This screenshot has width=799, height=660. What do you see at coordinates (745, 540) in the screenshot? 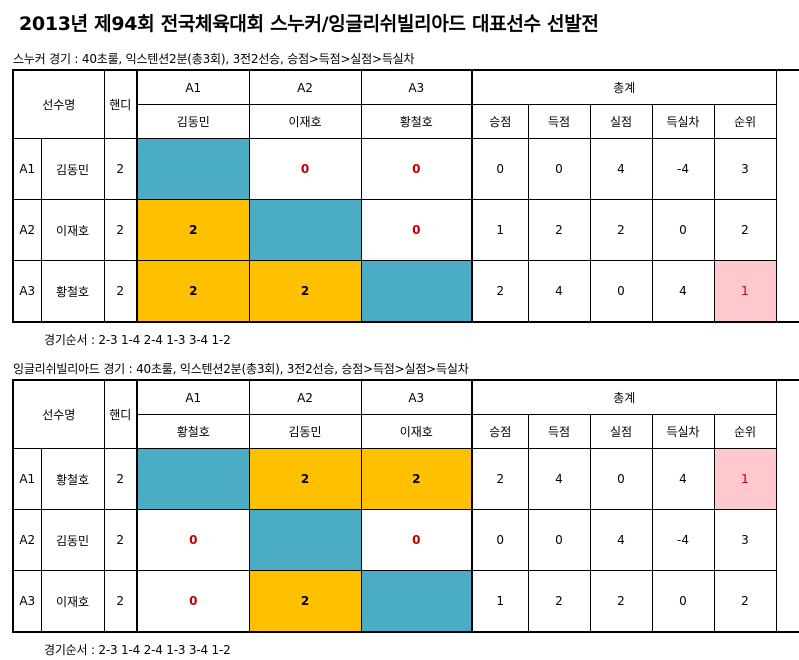
I see `rank-value: 3` at bounding box center [745, 540].